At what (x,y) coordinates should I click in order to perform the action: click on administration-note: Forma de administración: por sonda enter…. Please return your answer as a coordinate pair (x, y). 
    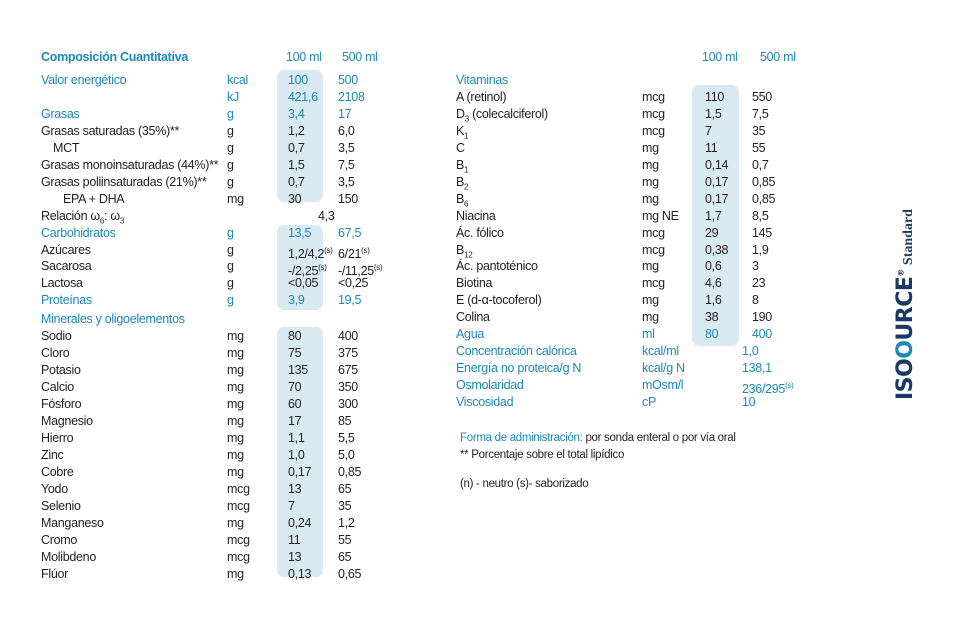
    Looking at the image, I should click on (598, 438).